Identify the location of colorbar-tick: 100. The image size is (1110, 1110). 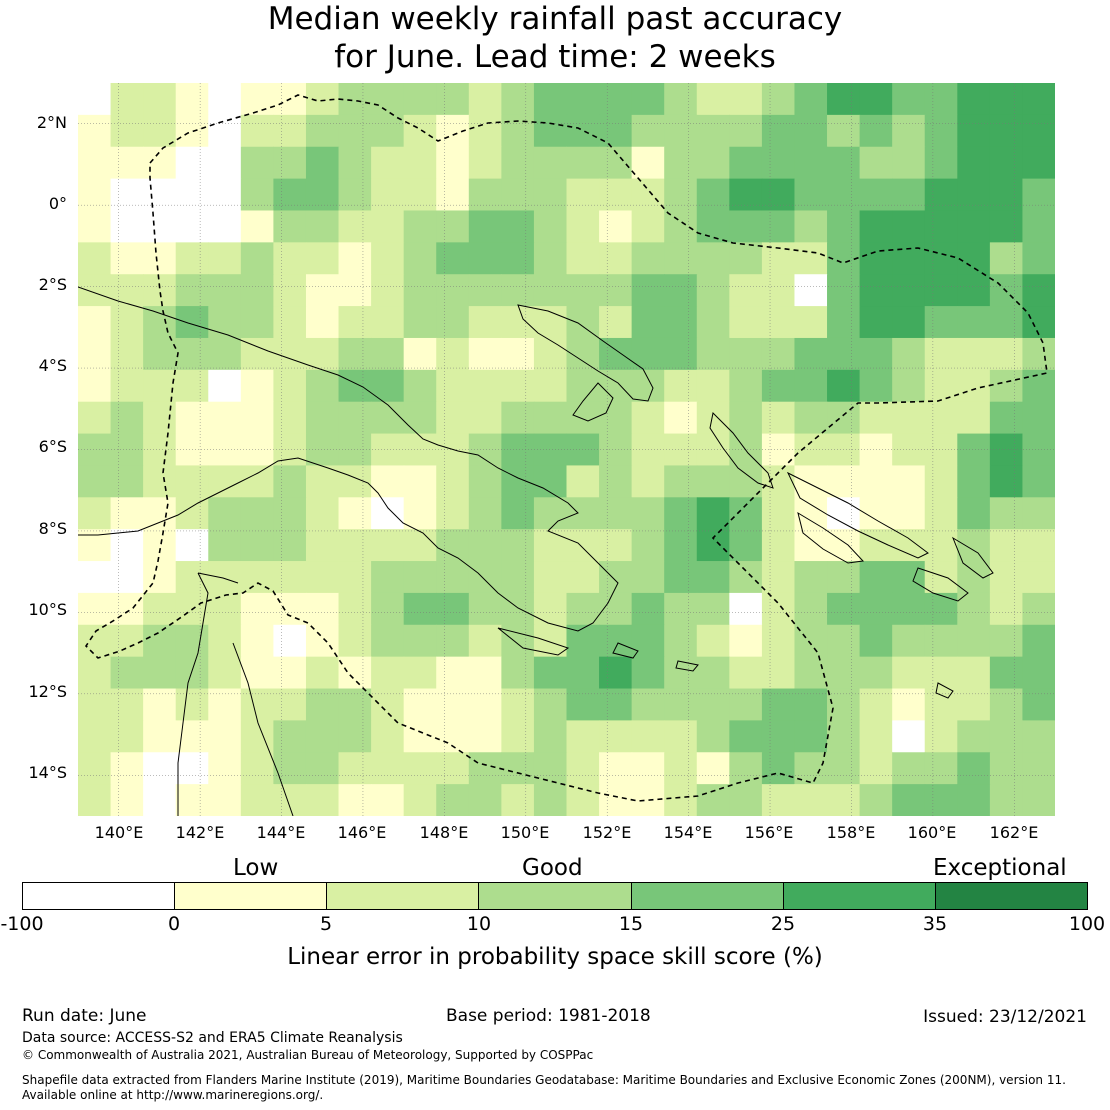
(1087, 924).